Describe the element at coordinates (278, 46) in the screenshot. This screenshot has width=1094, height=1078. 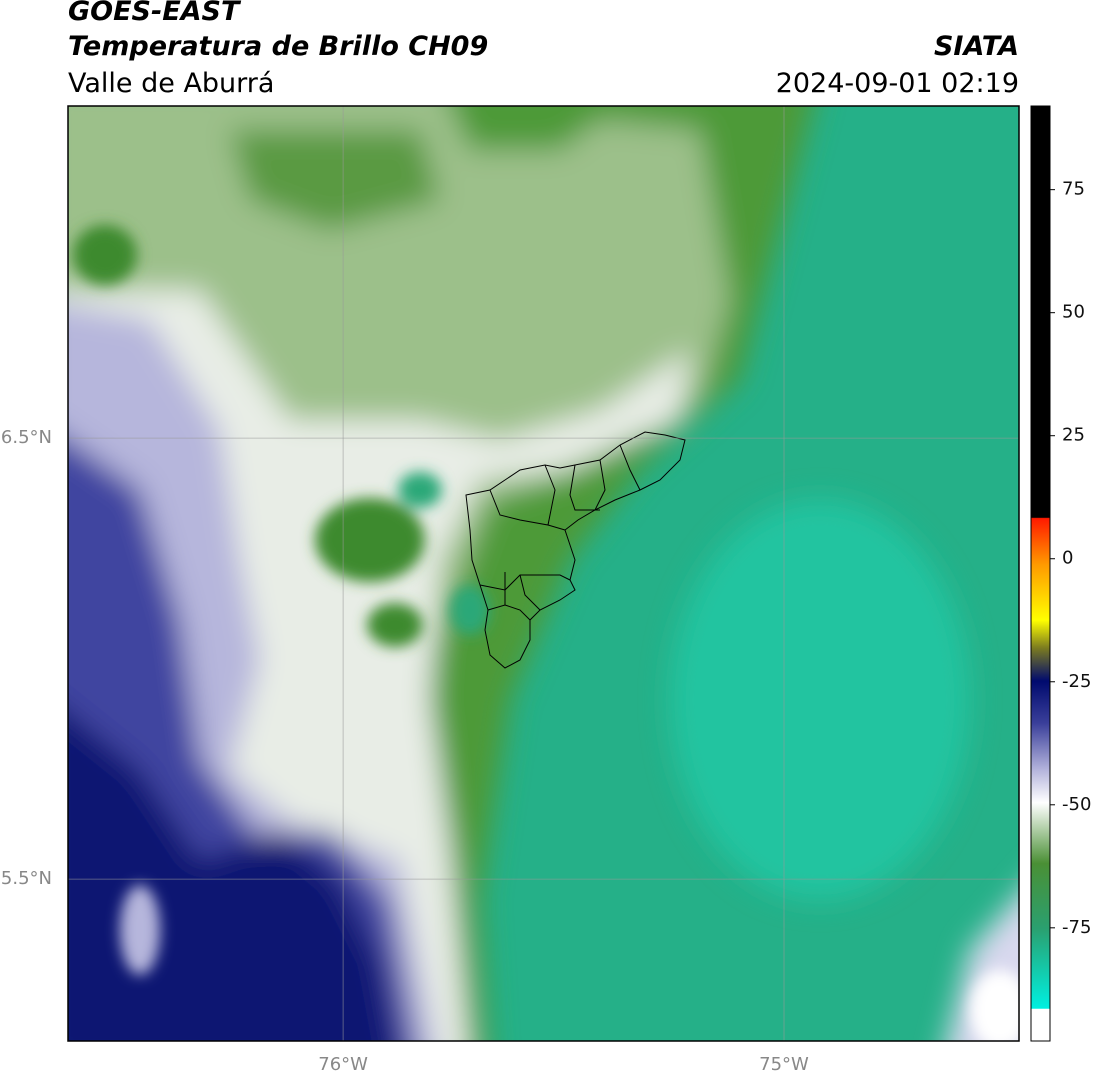
I see `subtitle: Temperatura de Brillo CH09` at that location.